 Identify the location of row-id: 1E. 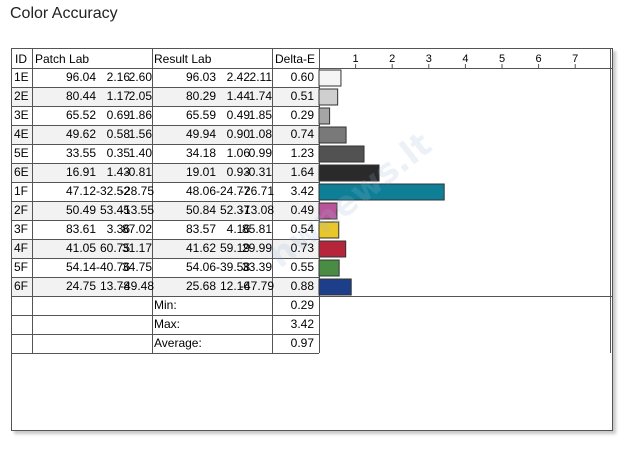
(21, 77).